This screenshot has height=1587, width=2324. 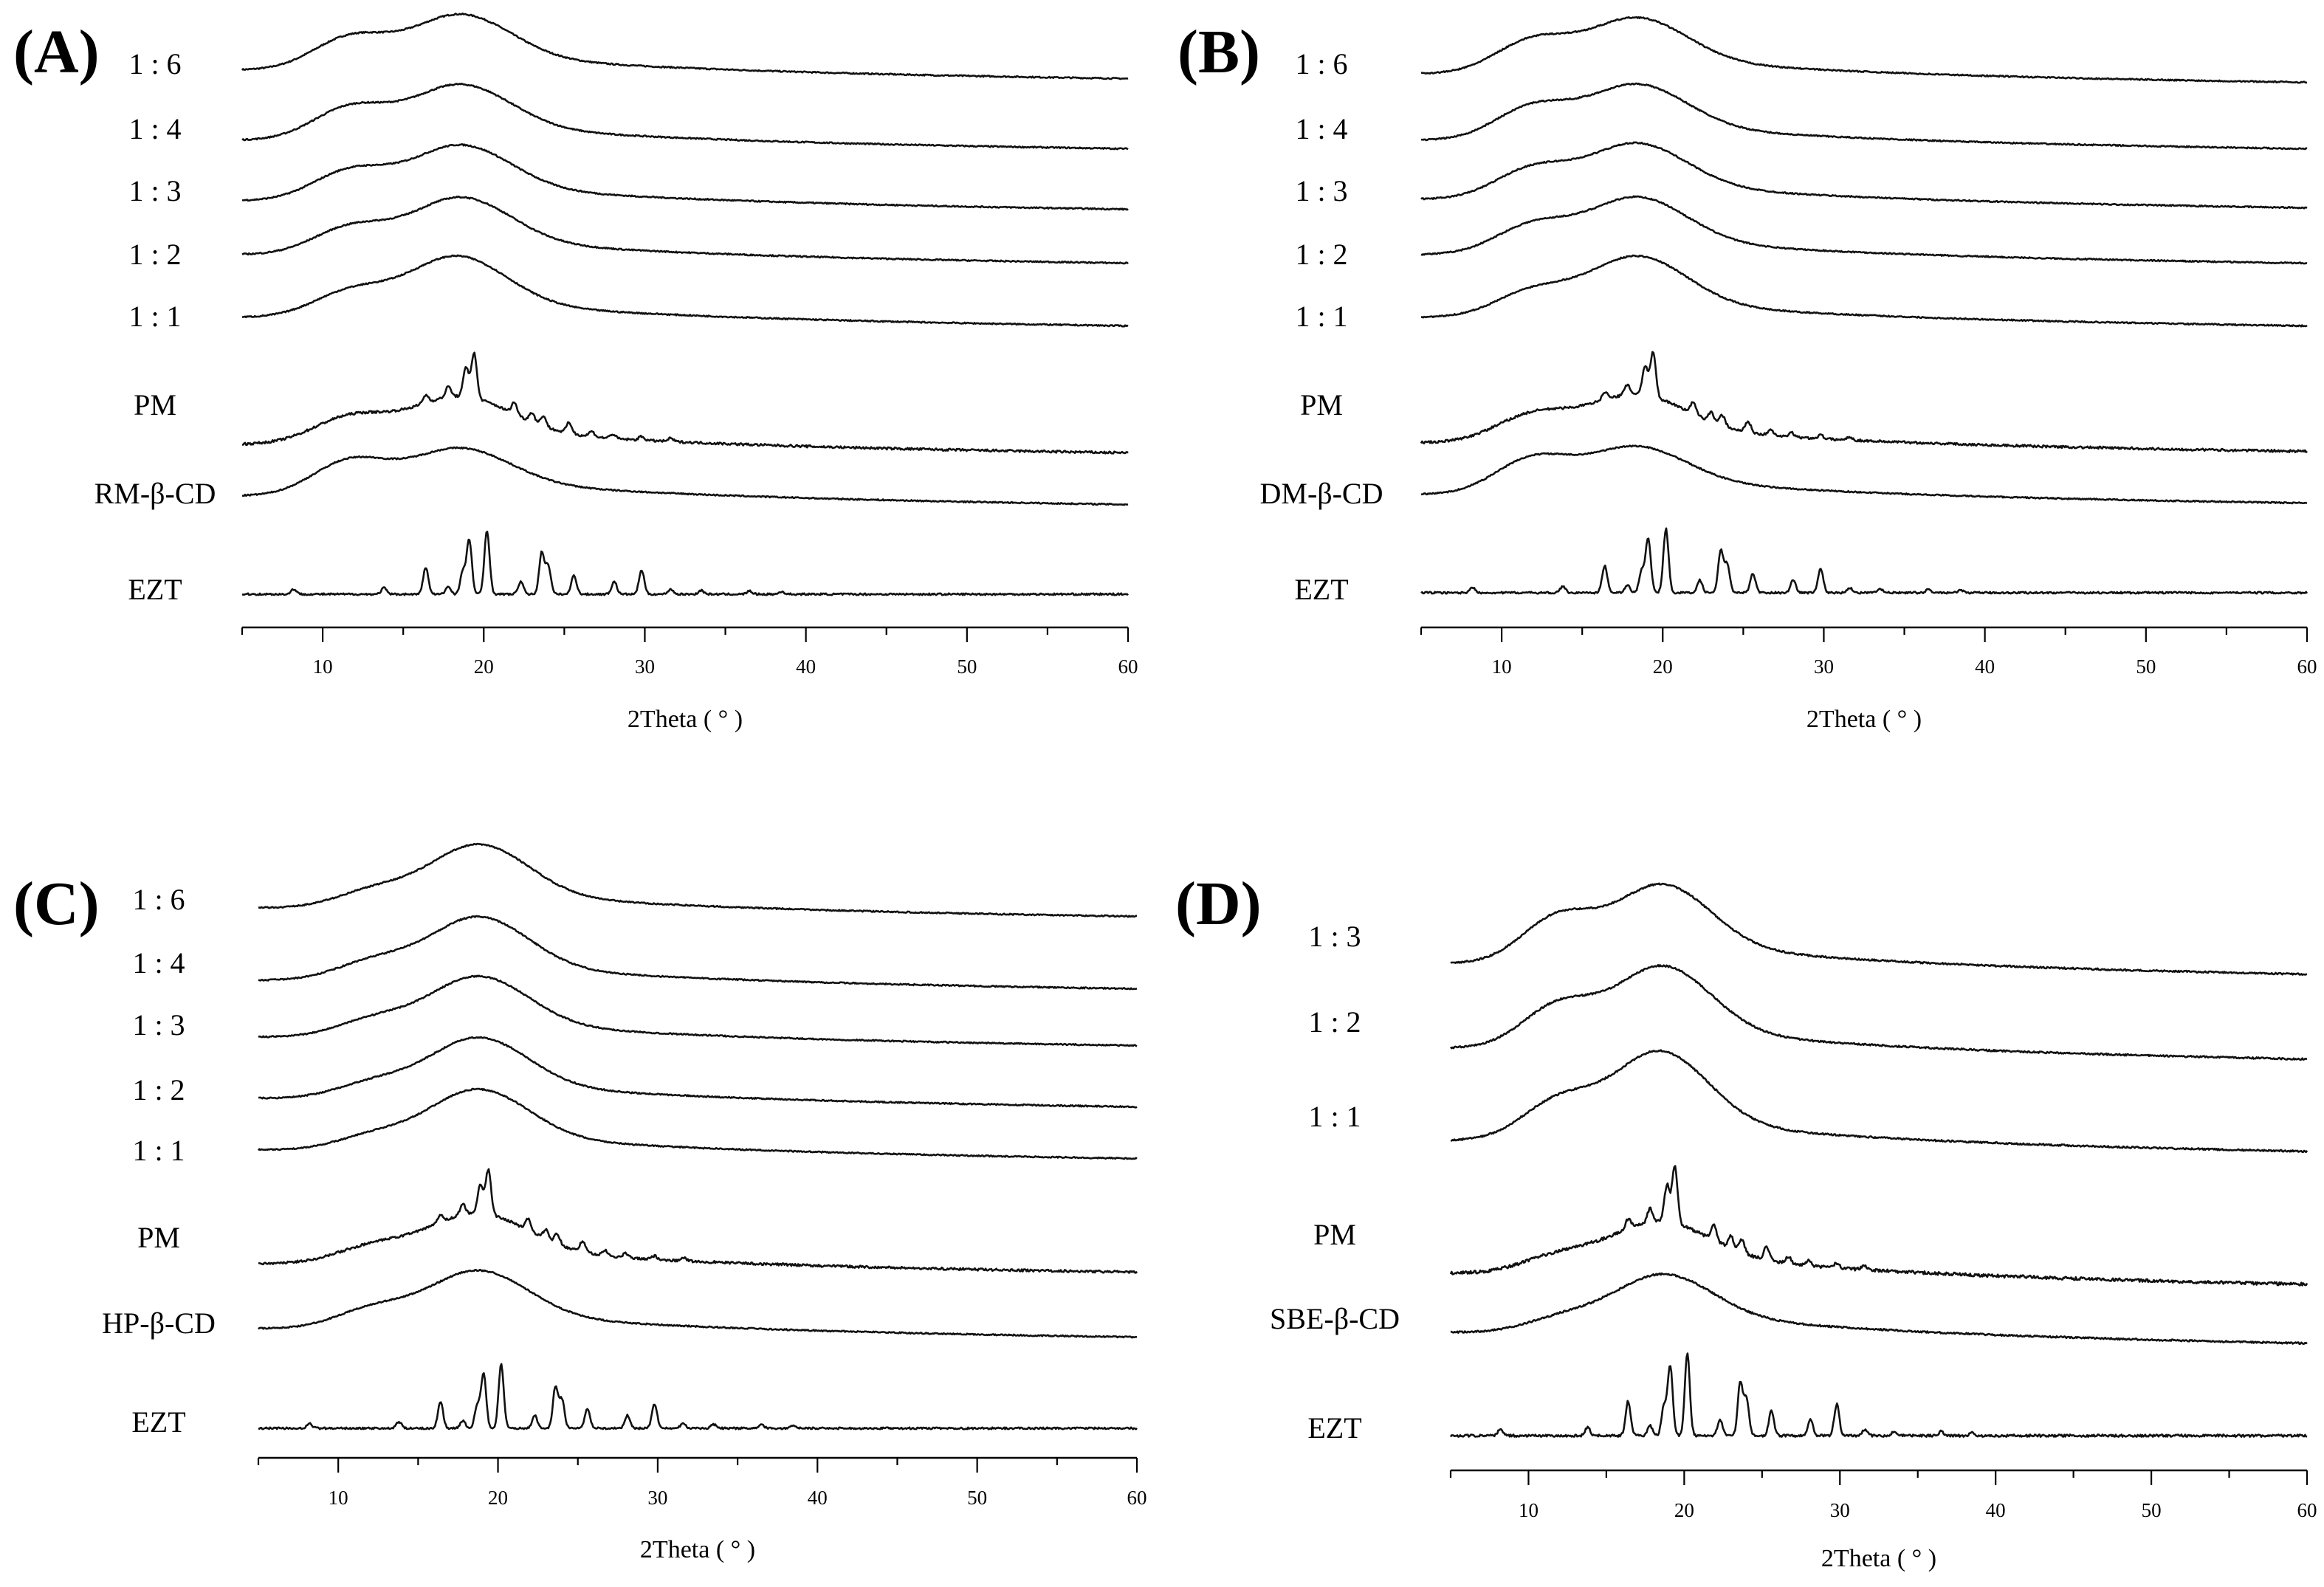 What do you see at coordinates (159, 1323) in the screenshot?
I see `series-label: HP-β-CD` at bounding box center [159, 1323].